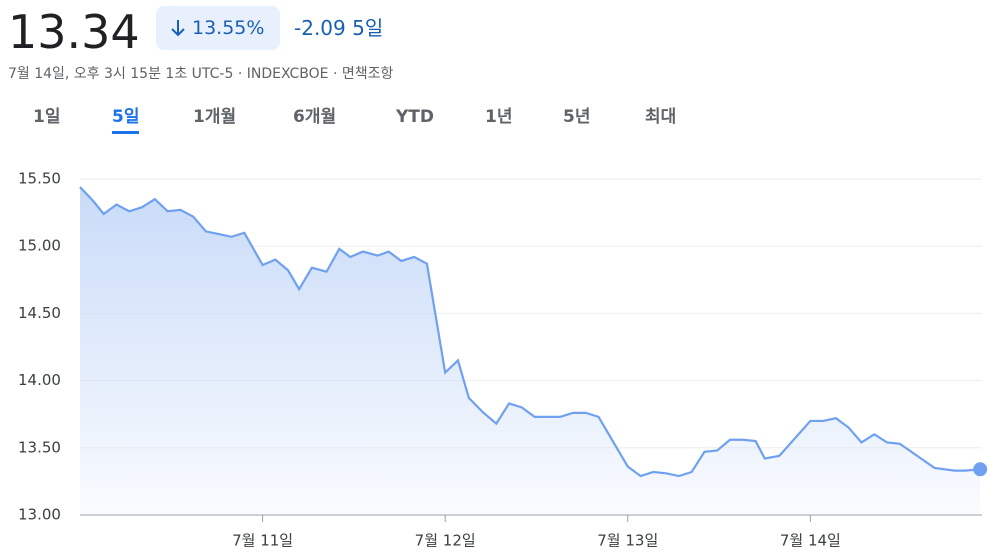 The width and height of the screenshot is (993, 553). I want to click on y-tick-label: 14.00, so click(39, 380).